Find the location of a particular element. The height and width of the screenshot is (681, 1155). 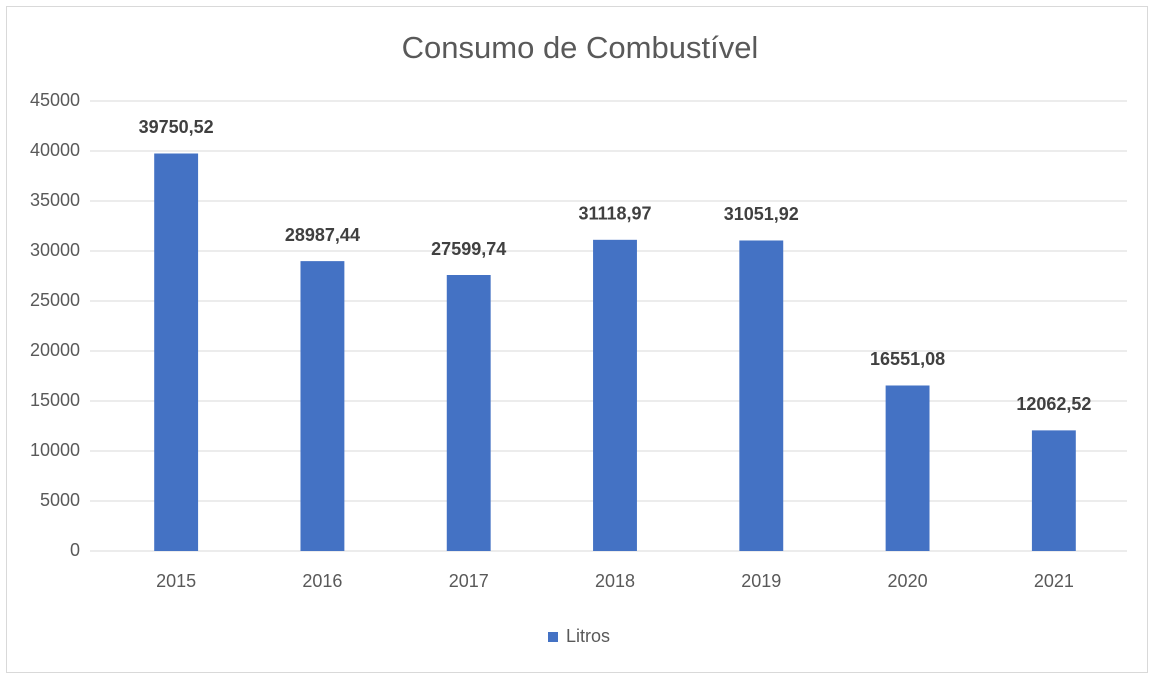

data-label: 31051,92 is located at coordinates (761, 214).